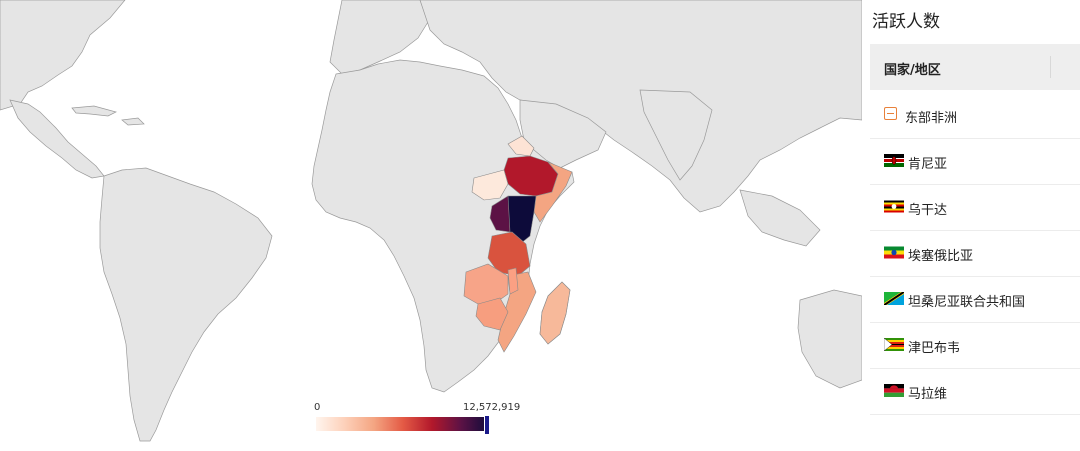  Describe the element at coordinates (890, 113) in the screenshot. I see `collapse-icon` at that location.